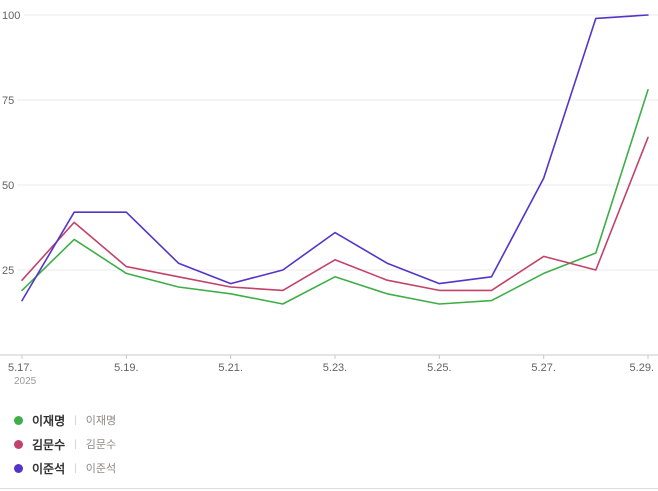 The width and height of the screenshot is (658, 491). I want to click on legend-sublabel: 이준석, so click(101, 469).